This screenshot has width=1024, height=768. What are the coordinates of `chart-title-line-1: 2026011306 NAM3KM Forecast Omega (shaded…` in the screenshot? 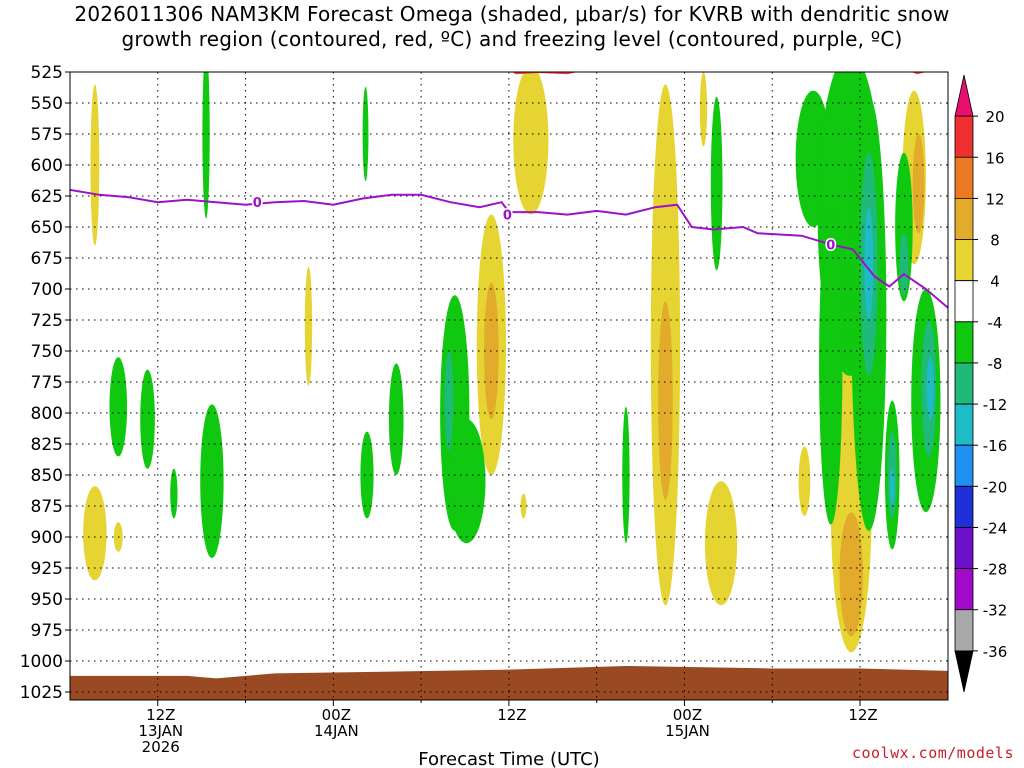 It's located at (512, 14).